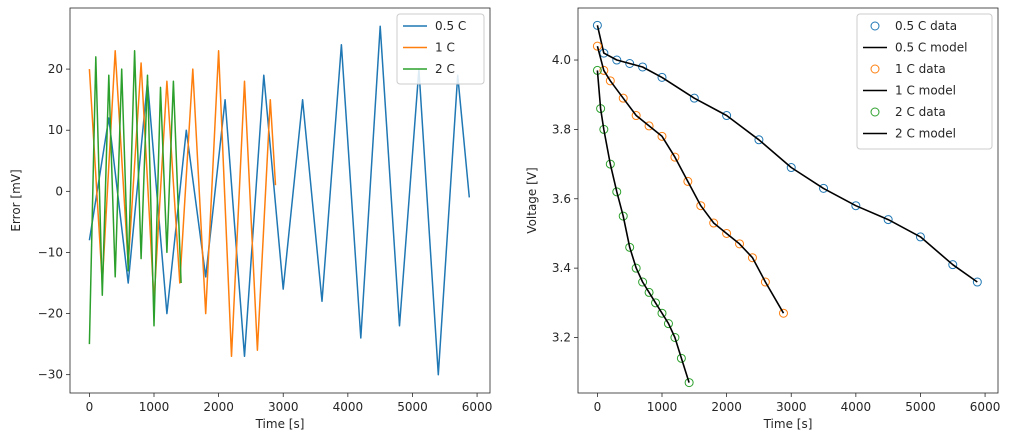  I want to click on y-axis-label: Error [mV], so click(16, 200).